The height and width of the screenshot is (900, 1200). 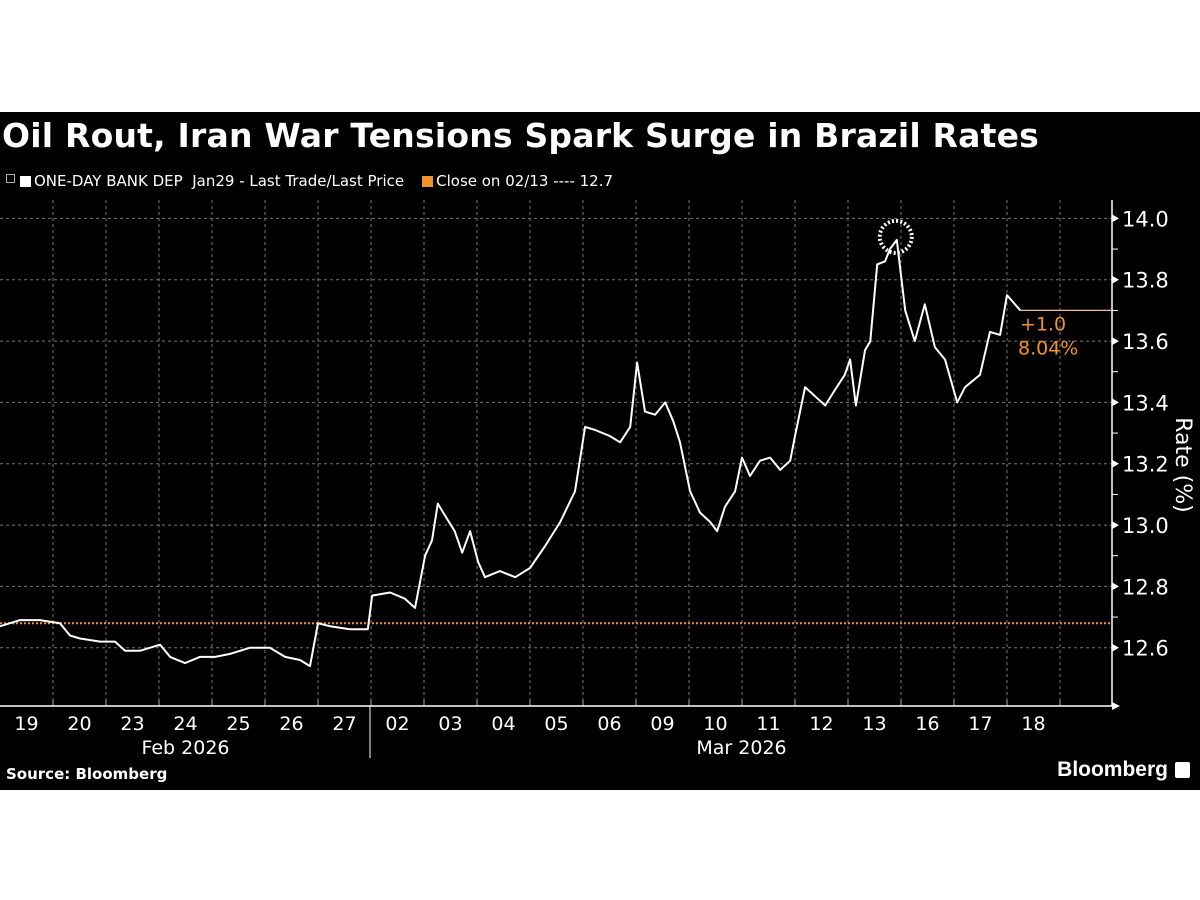 I want to click on bar-chart-icon, so click(x=1182, y=770).